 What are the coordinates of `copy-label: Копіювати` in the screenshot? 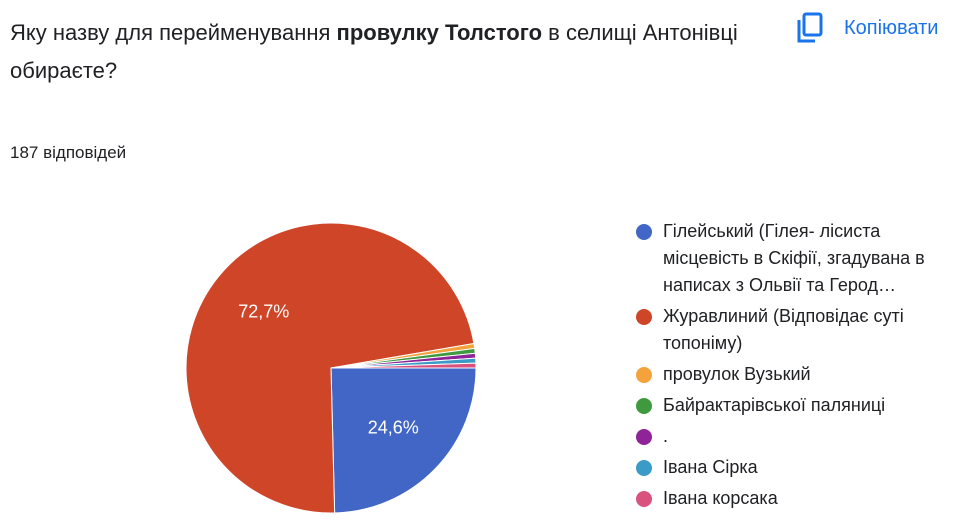 It's located at (891, 27).